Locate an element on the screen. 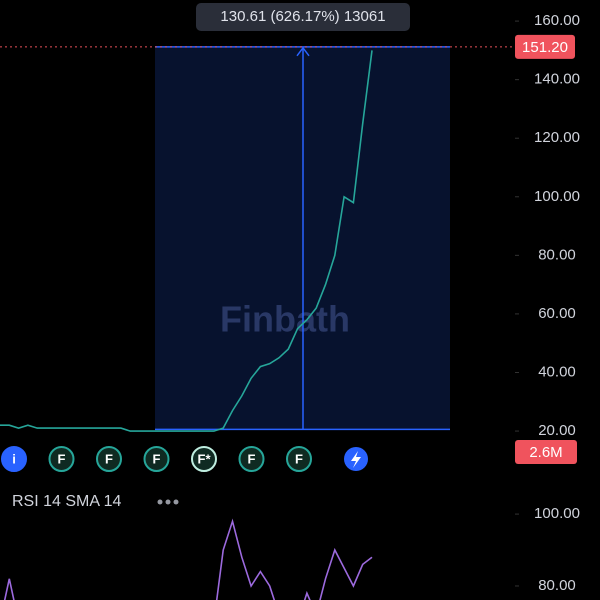  indicator-title: RSI 14 SMA 14 is located at coordinates (66, 501).